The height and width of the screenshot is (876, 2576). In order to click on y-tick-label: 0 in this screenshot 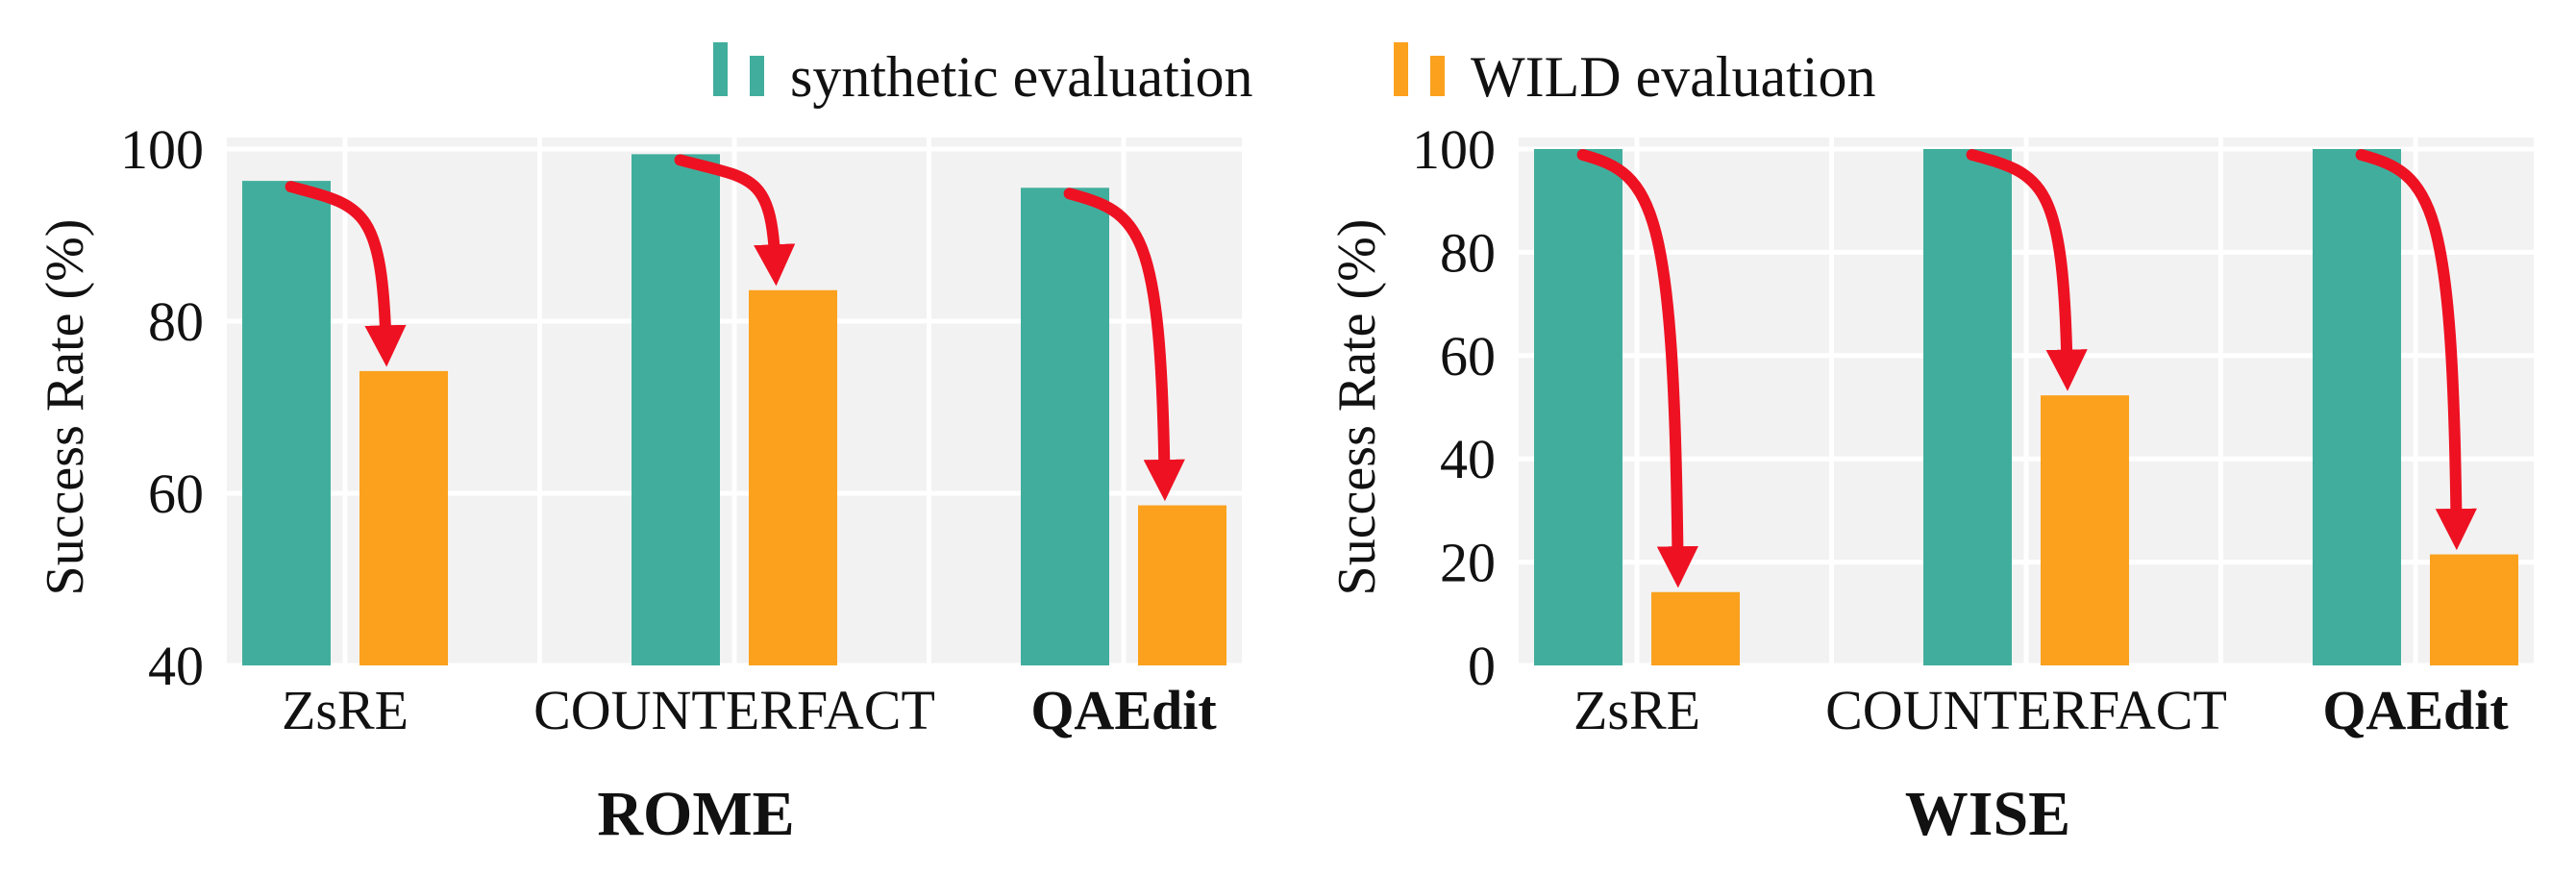, I will do `click(1482, 666)`.